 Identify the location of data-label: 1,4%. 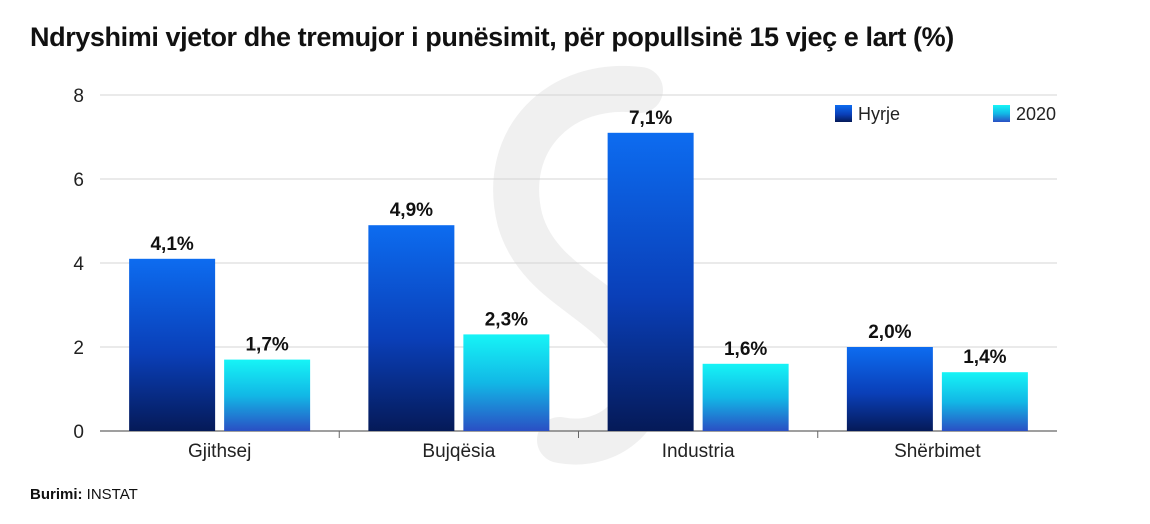
(984, 357).